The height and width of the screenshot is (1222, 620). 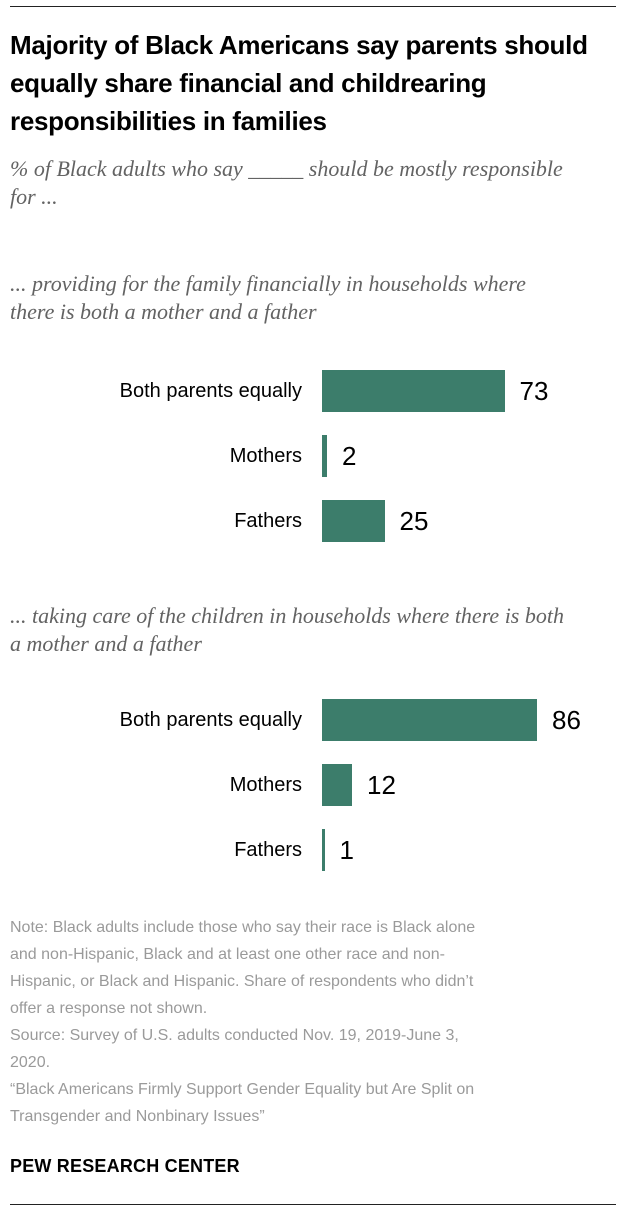 I want to click on bar-row: Both parents equally 86, so click(x=313, y=720).